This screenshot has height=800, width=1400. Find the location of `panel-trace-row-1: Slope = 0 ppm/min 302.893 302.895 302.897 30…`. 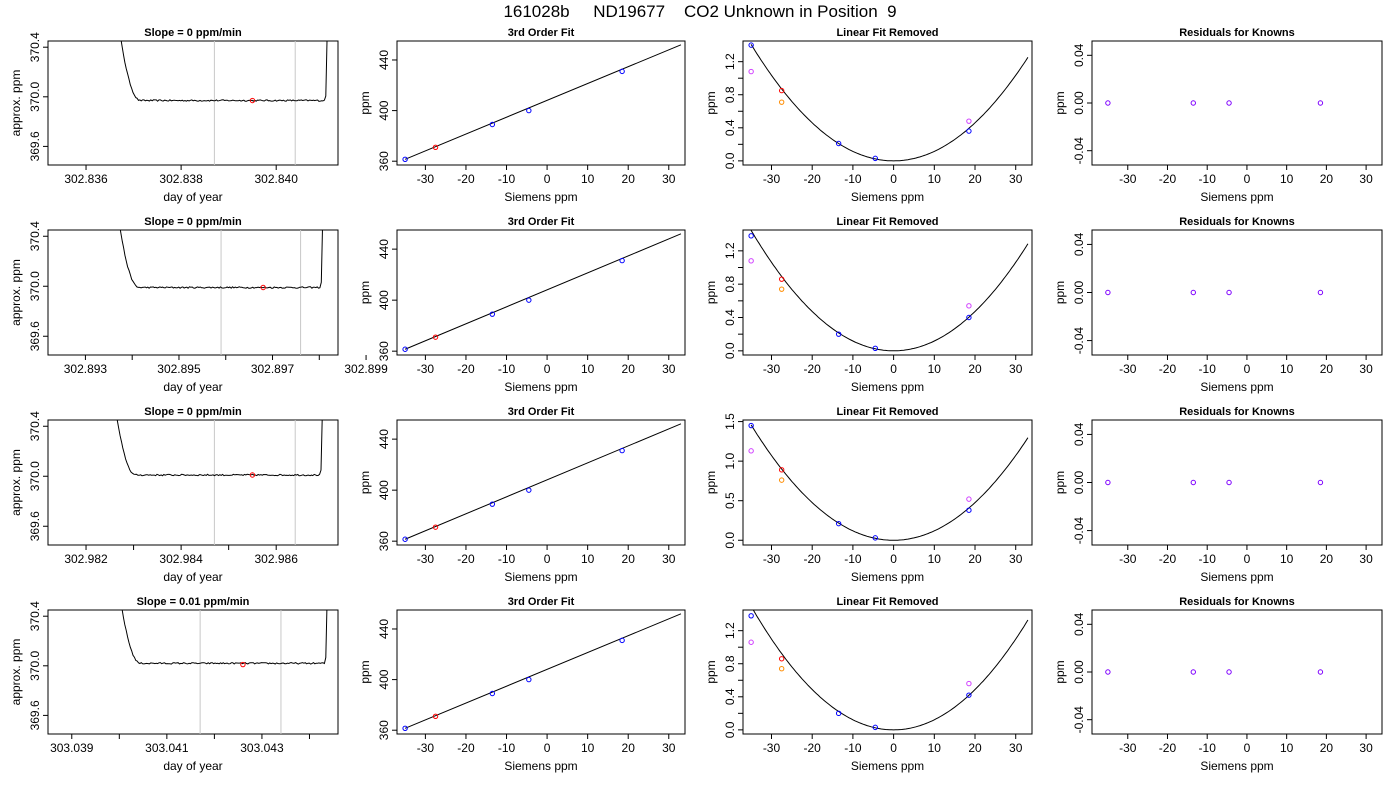

panel-trace-row-1: Slope = 0 ppm/min 302.893 302.895 302.897 30… is located at coordinates (198, 305).